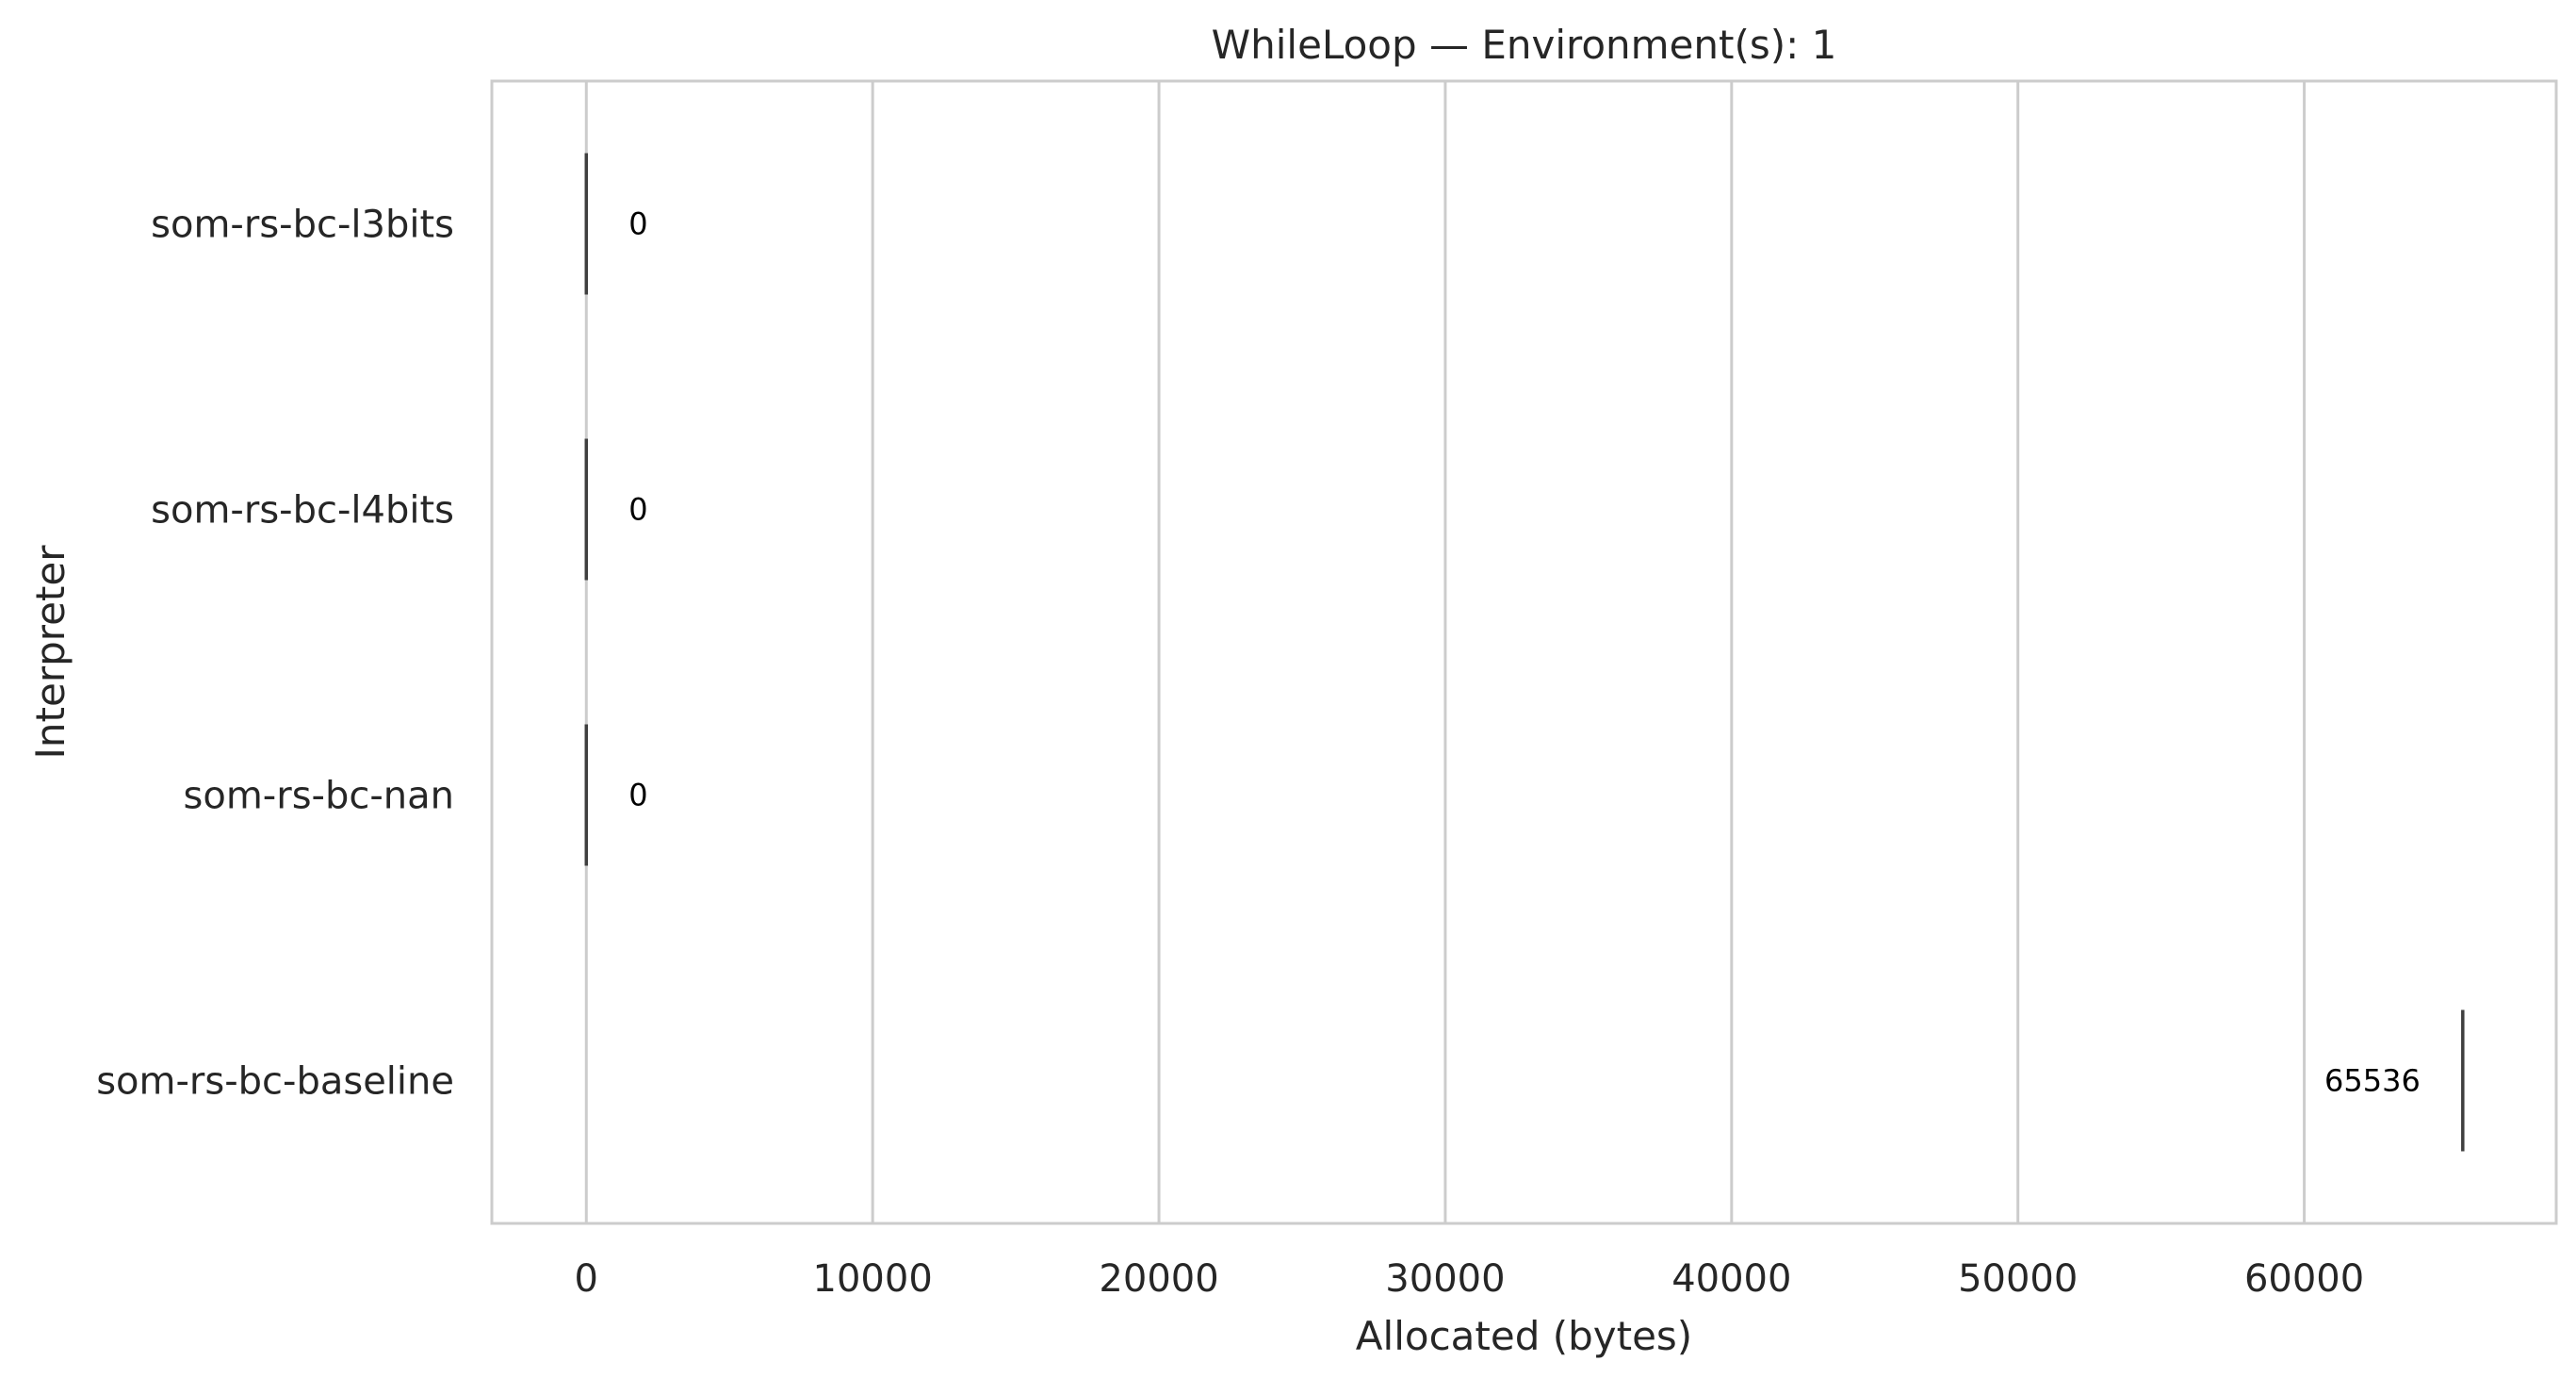 This screenshot has width=2576, height=1394. I want to click on x-tick-label: 20000, so click(1158, 1279).